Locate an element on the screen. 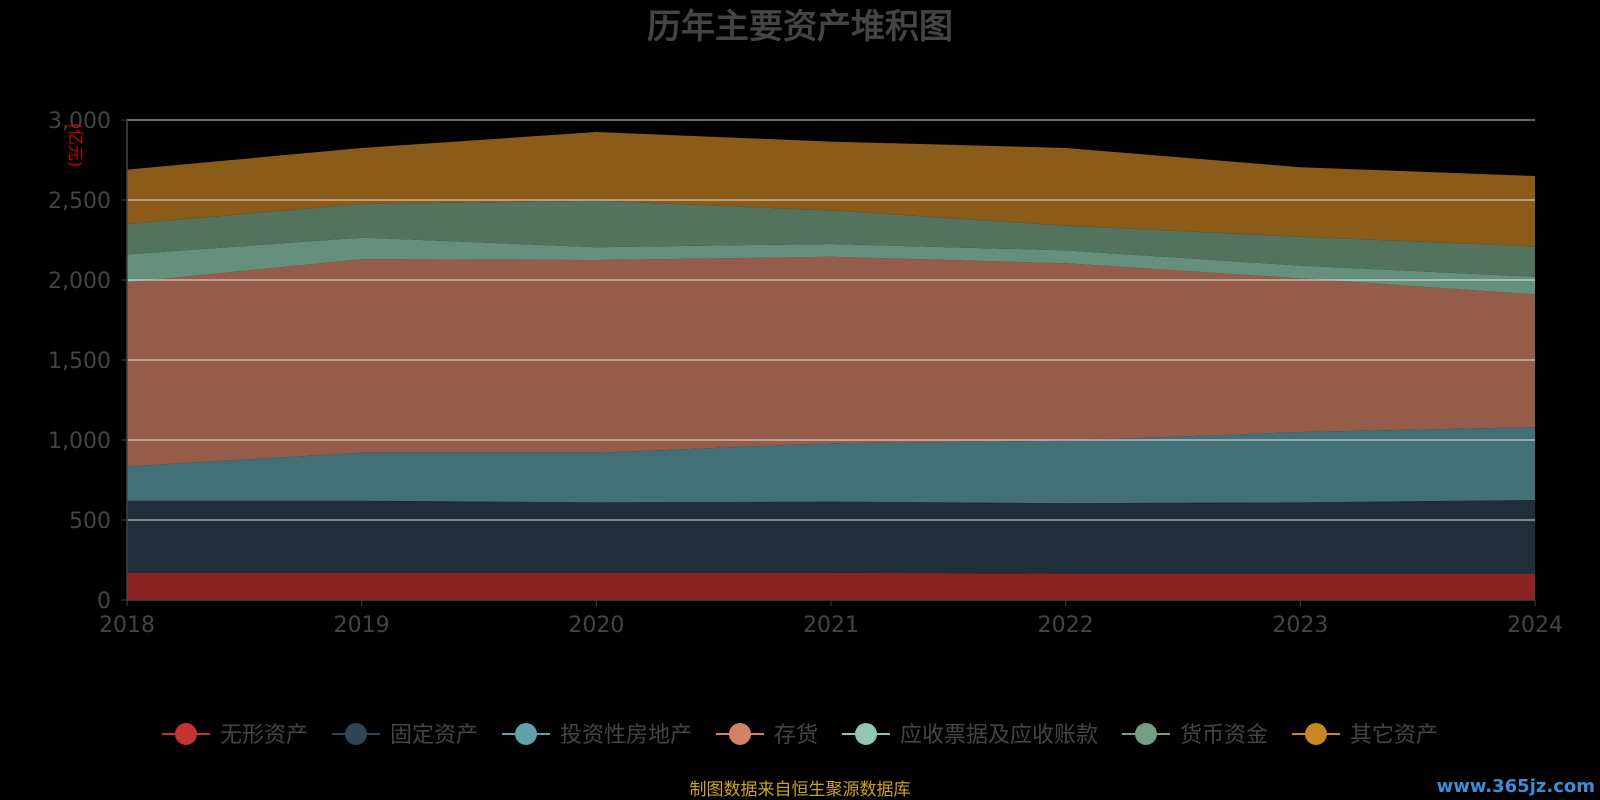 This screenshot has height=800, width=1600. x-tick-label: 2018 is located at coordinates (127, 625).